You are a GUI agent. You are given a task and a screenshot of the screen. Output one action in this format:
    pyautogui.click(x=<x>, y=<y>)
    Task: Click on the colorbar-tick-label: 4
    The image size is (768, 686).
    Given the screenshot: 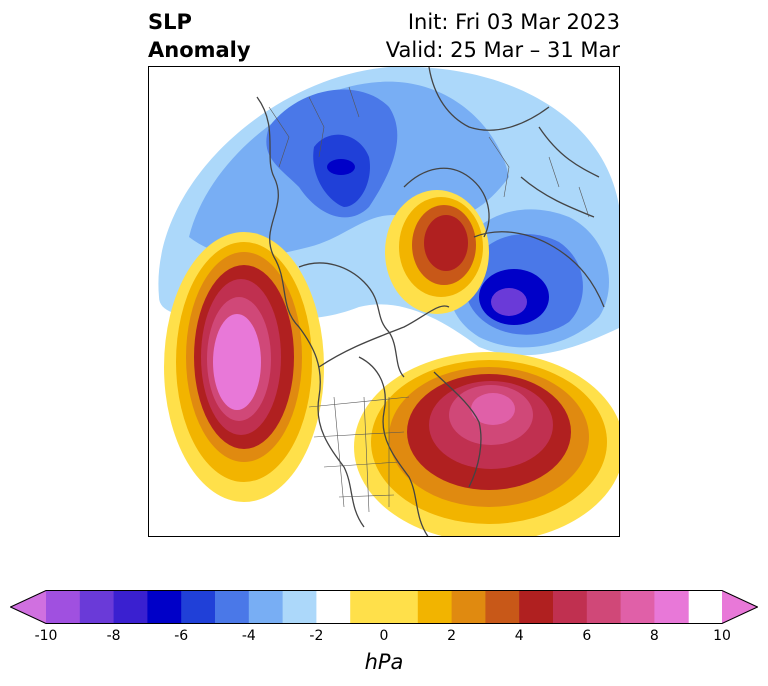 What is the action you would take?
    pyautogui.click(x=519, y=636)
    